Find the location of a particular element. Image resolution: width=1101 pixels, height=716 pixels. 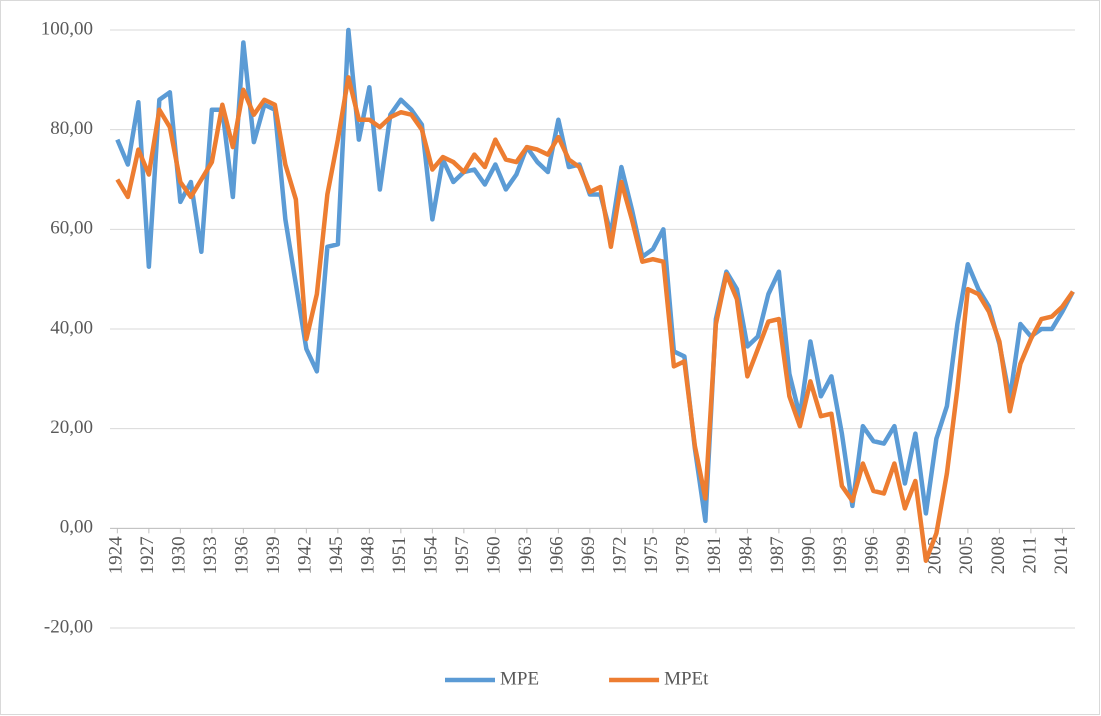

y-tick-label: 20,00 is located at coordinates (71, 427).